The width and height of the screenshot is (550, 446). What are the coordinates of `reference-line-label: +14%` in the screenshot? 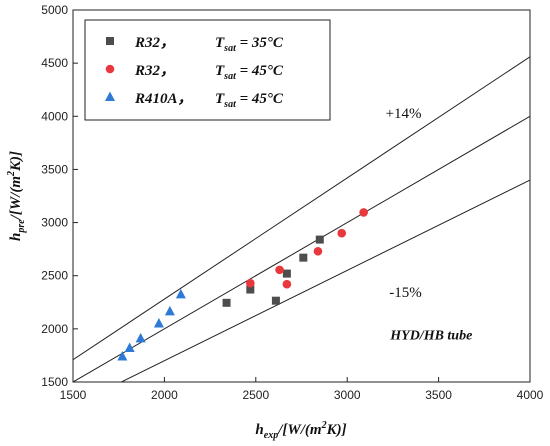 It's located at (404, 114).